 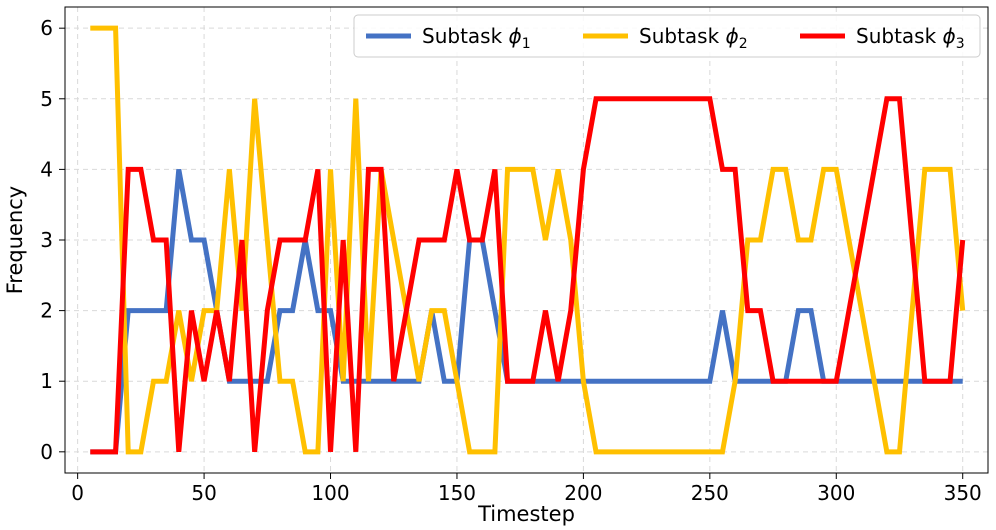 What do you see at coordinates (457, 493) in the screenshot?
I see `x-tick-label: 150` at bounding box center [457, 493].